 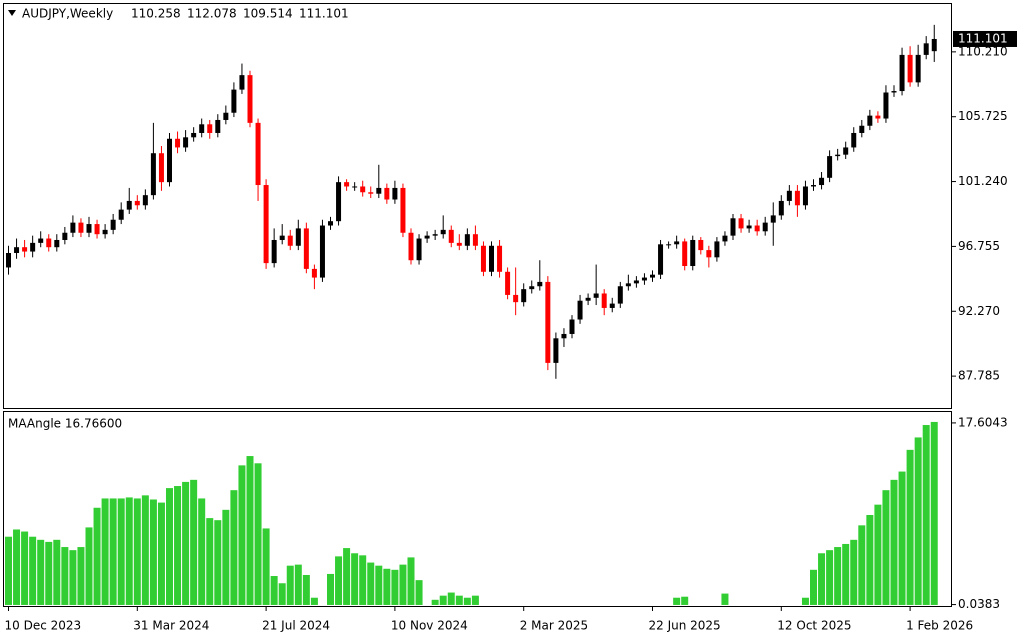 I want to click on y-tick-label: 101.240, so click(x=983, y=181).